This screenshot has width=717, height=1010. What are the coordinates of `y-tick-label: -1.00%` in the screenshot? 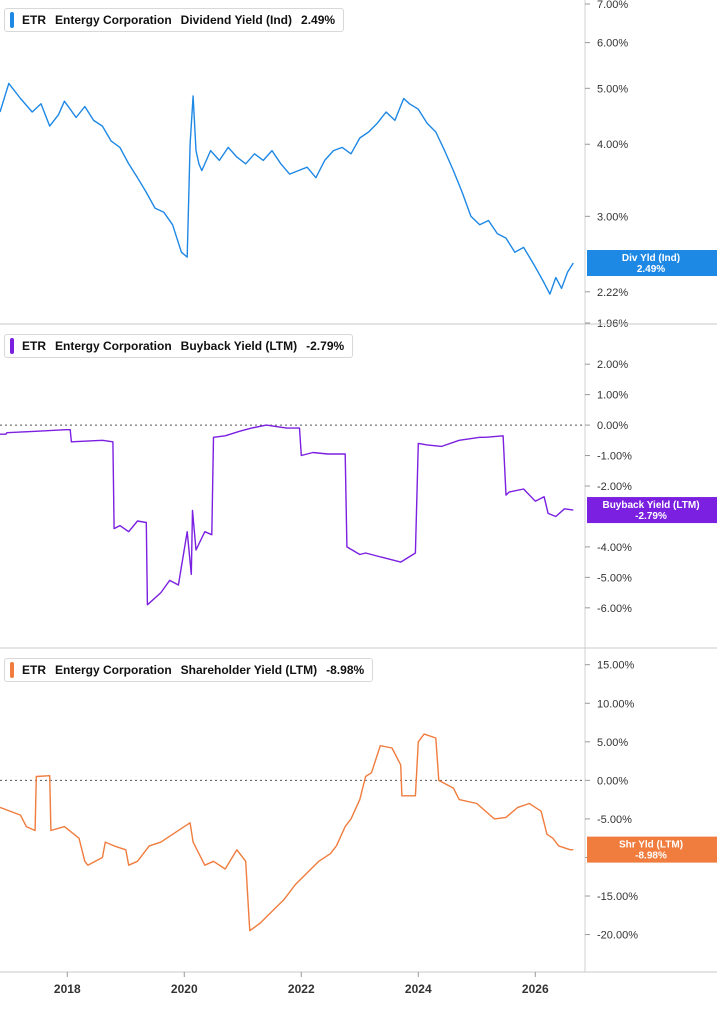 It's located at (614, 457).